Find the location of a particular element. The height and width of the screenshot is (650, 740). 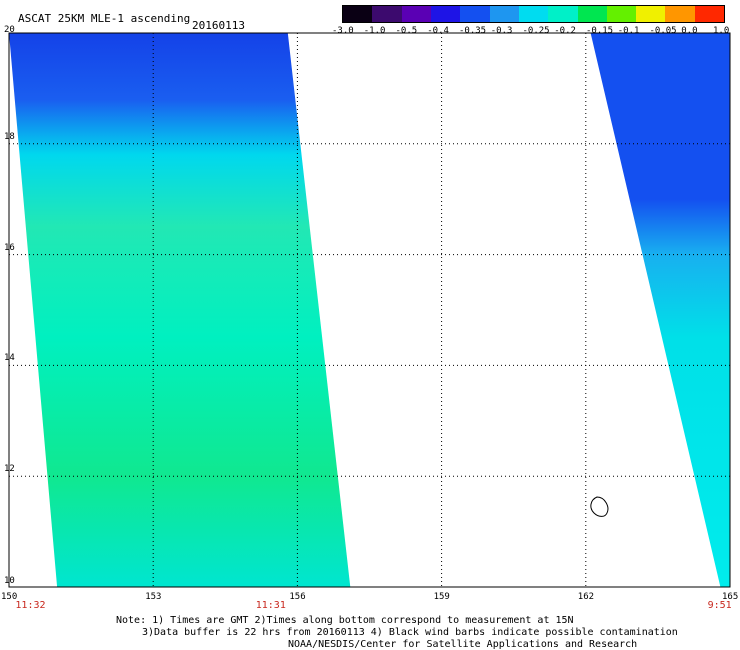

longitude-label: 159 is located at coordinates (441, 597).